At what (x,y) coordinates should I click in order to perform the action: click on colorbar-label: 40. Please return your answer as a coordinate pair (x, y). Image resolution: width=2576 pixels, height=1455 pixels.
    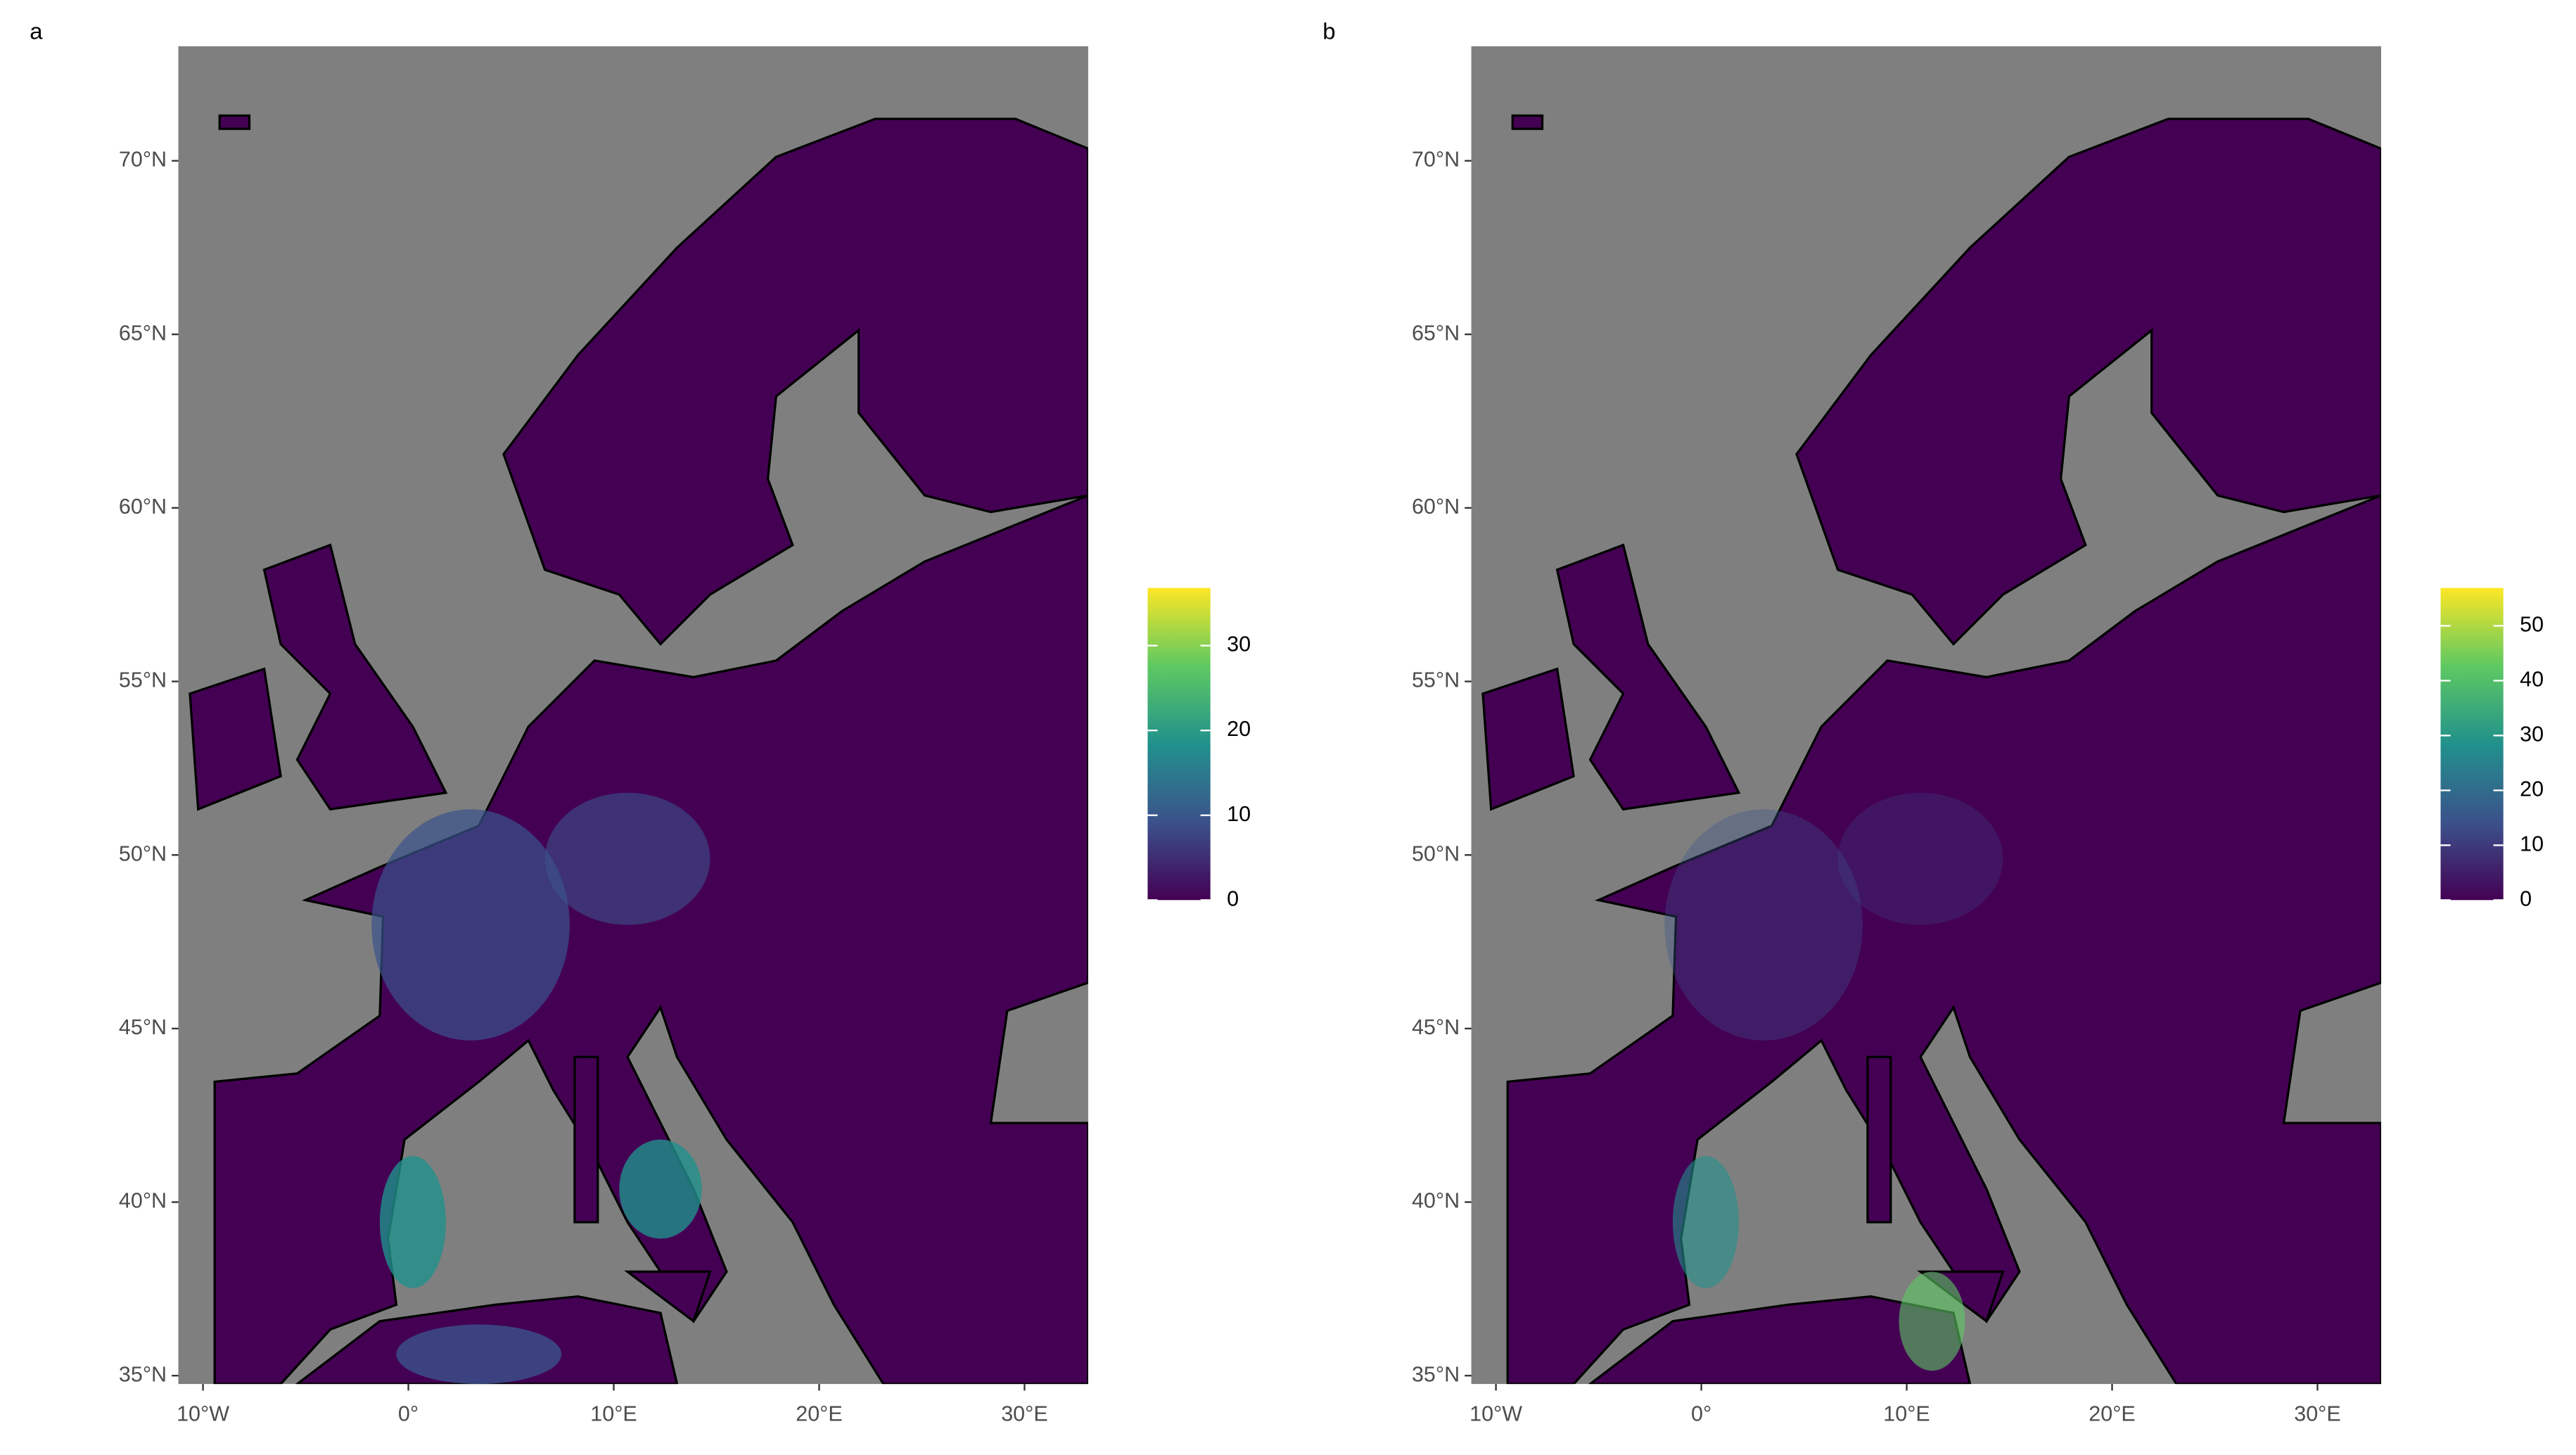
    Looking at the image, I should click on (2532, 679).